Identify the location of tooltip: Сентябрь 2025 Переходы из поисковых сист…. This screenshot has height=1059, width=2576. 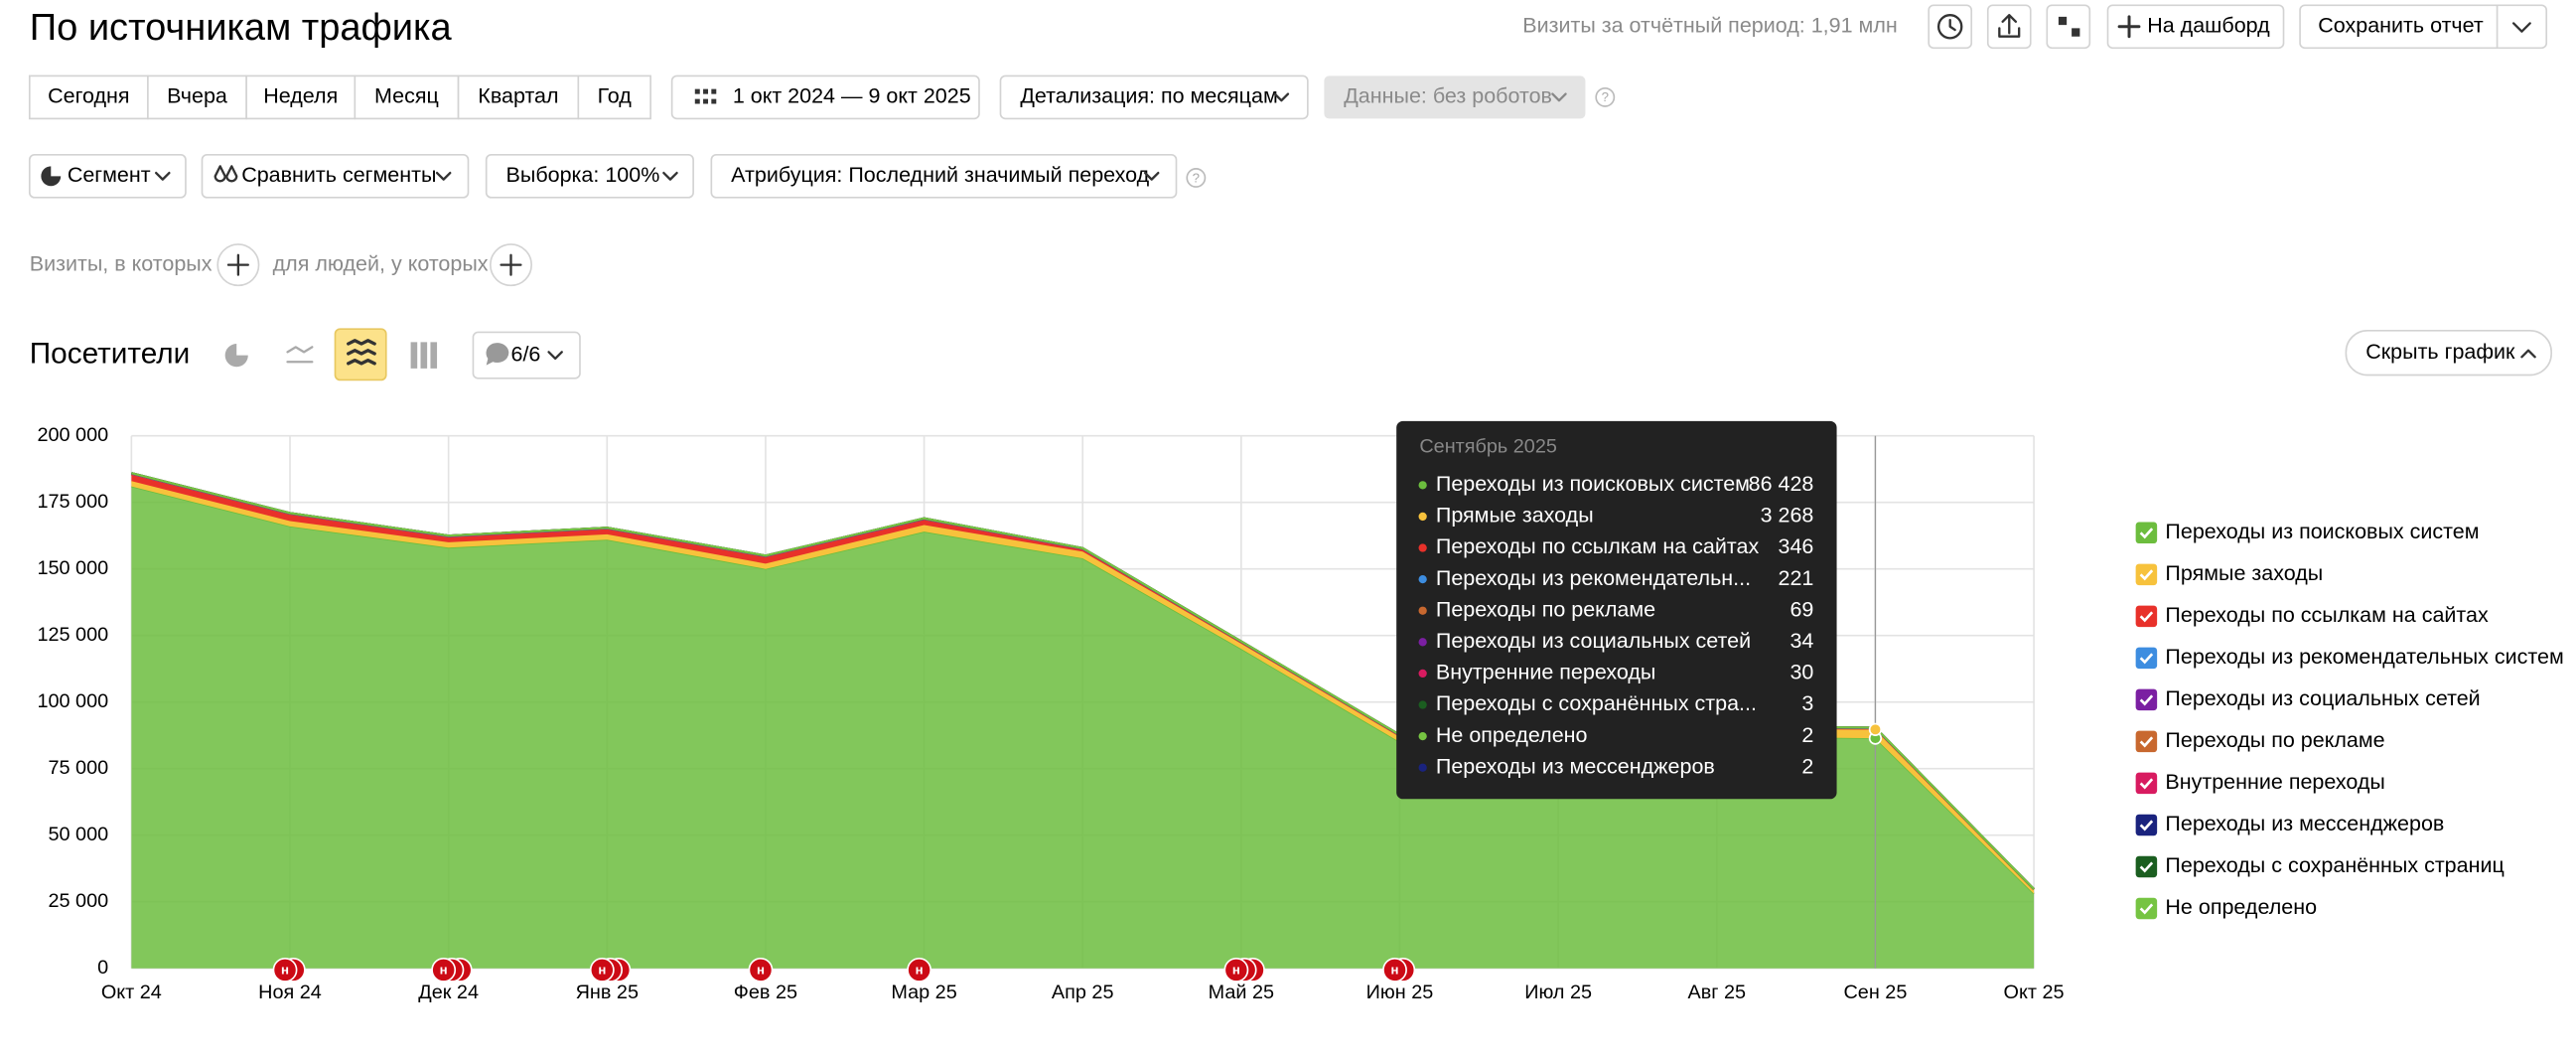
(1617, 610).